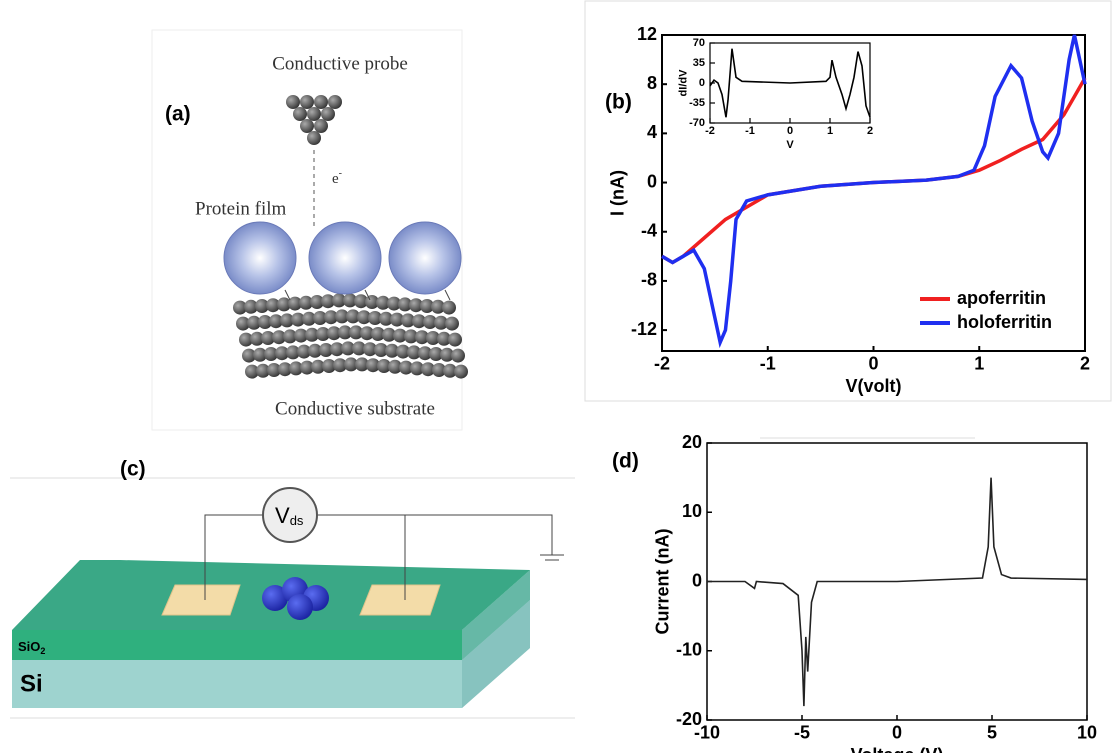  What do you see at coordinates (992, 732) in the screenshot?
I see `x-tick-label: 5` at bounding box center [992, 732].